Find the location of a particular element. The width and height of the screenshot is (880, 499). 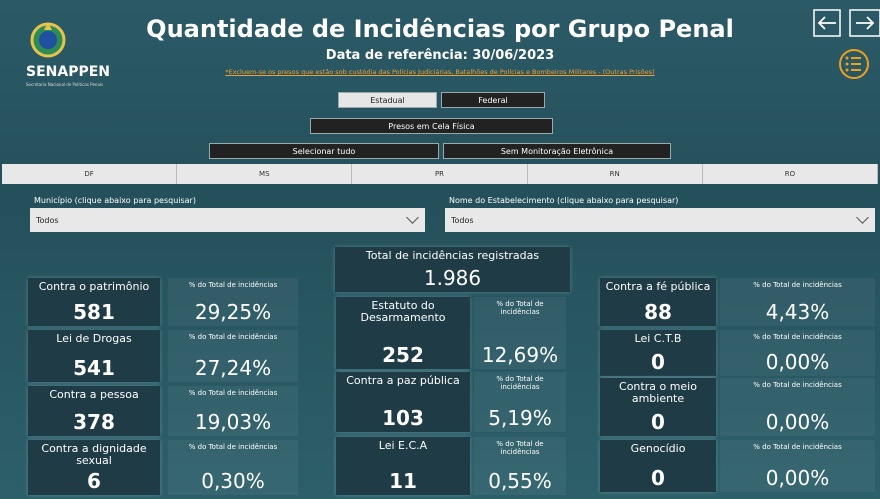

percent-value: 29,25% is located at coordinates (233, 312).